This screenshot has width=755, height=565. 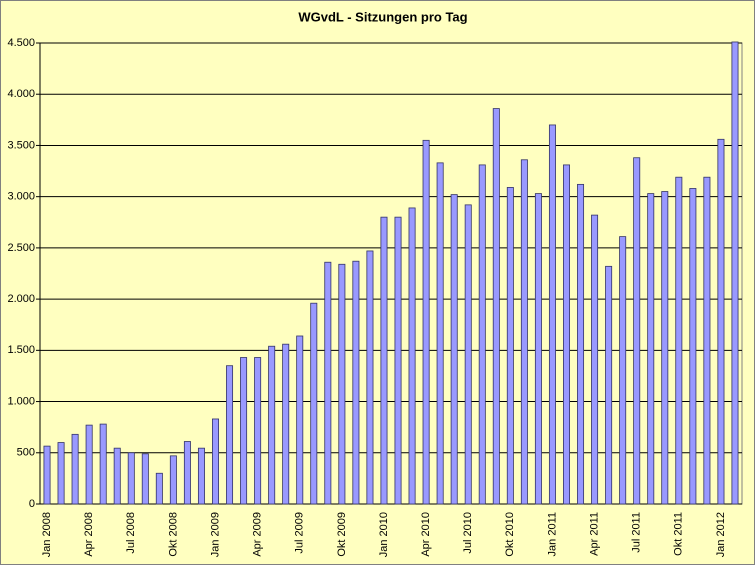 What do you see at coordinates (384, 534) in the screenshot?
I see `x-tick-label: Jan 2010` at bounding box center [384, 534].